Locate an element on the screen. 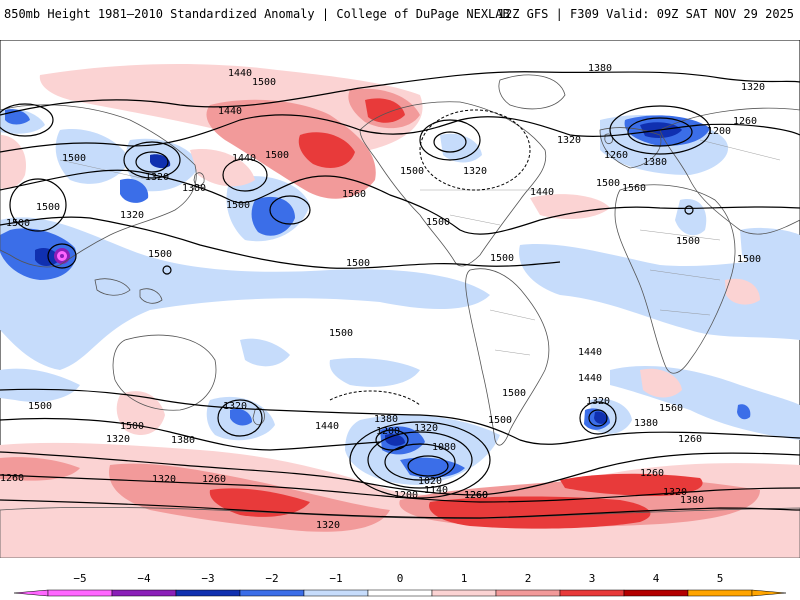 This screenshot has width=800, height=600. contour-label: 1140 is located at coordinates (436, 490).